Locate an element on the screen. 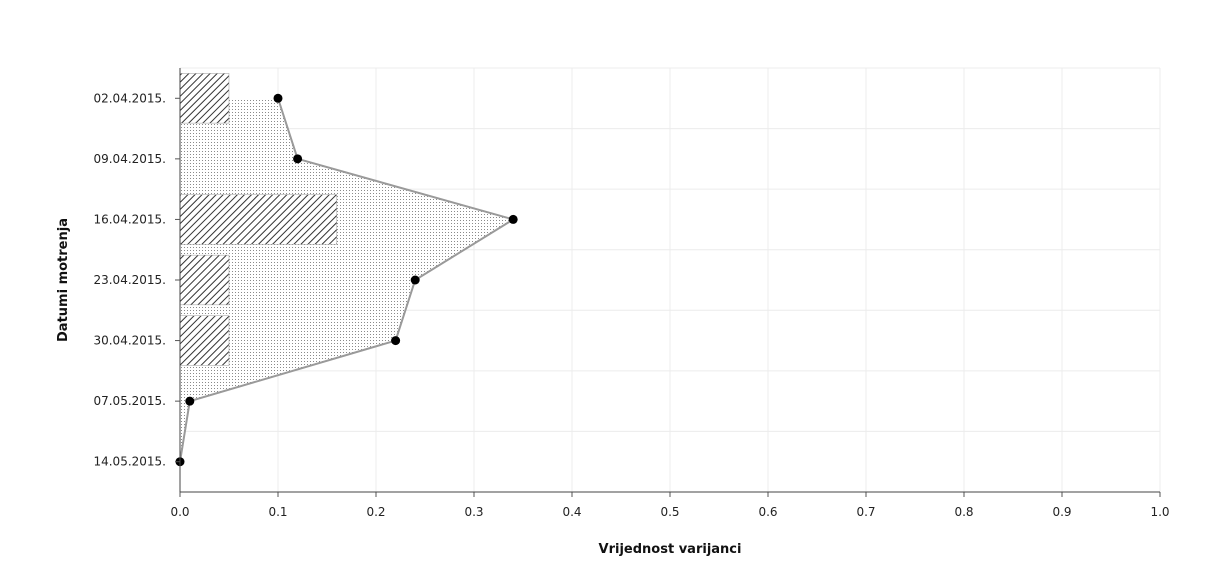  x-tick-label: 0.7 is located at coordinates (865, 512).